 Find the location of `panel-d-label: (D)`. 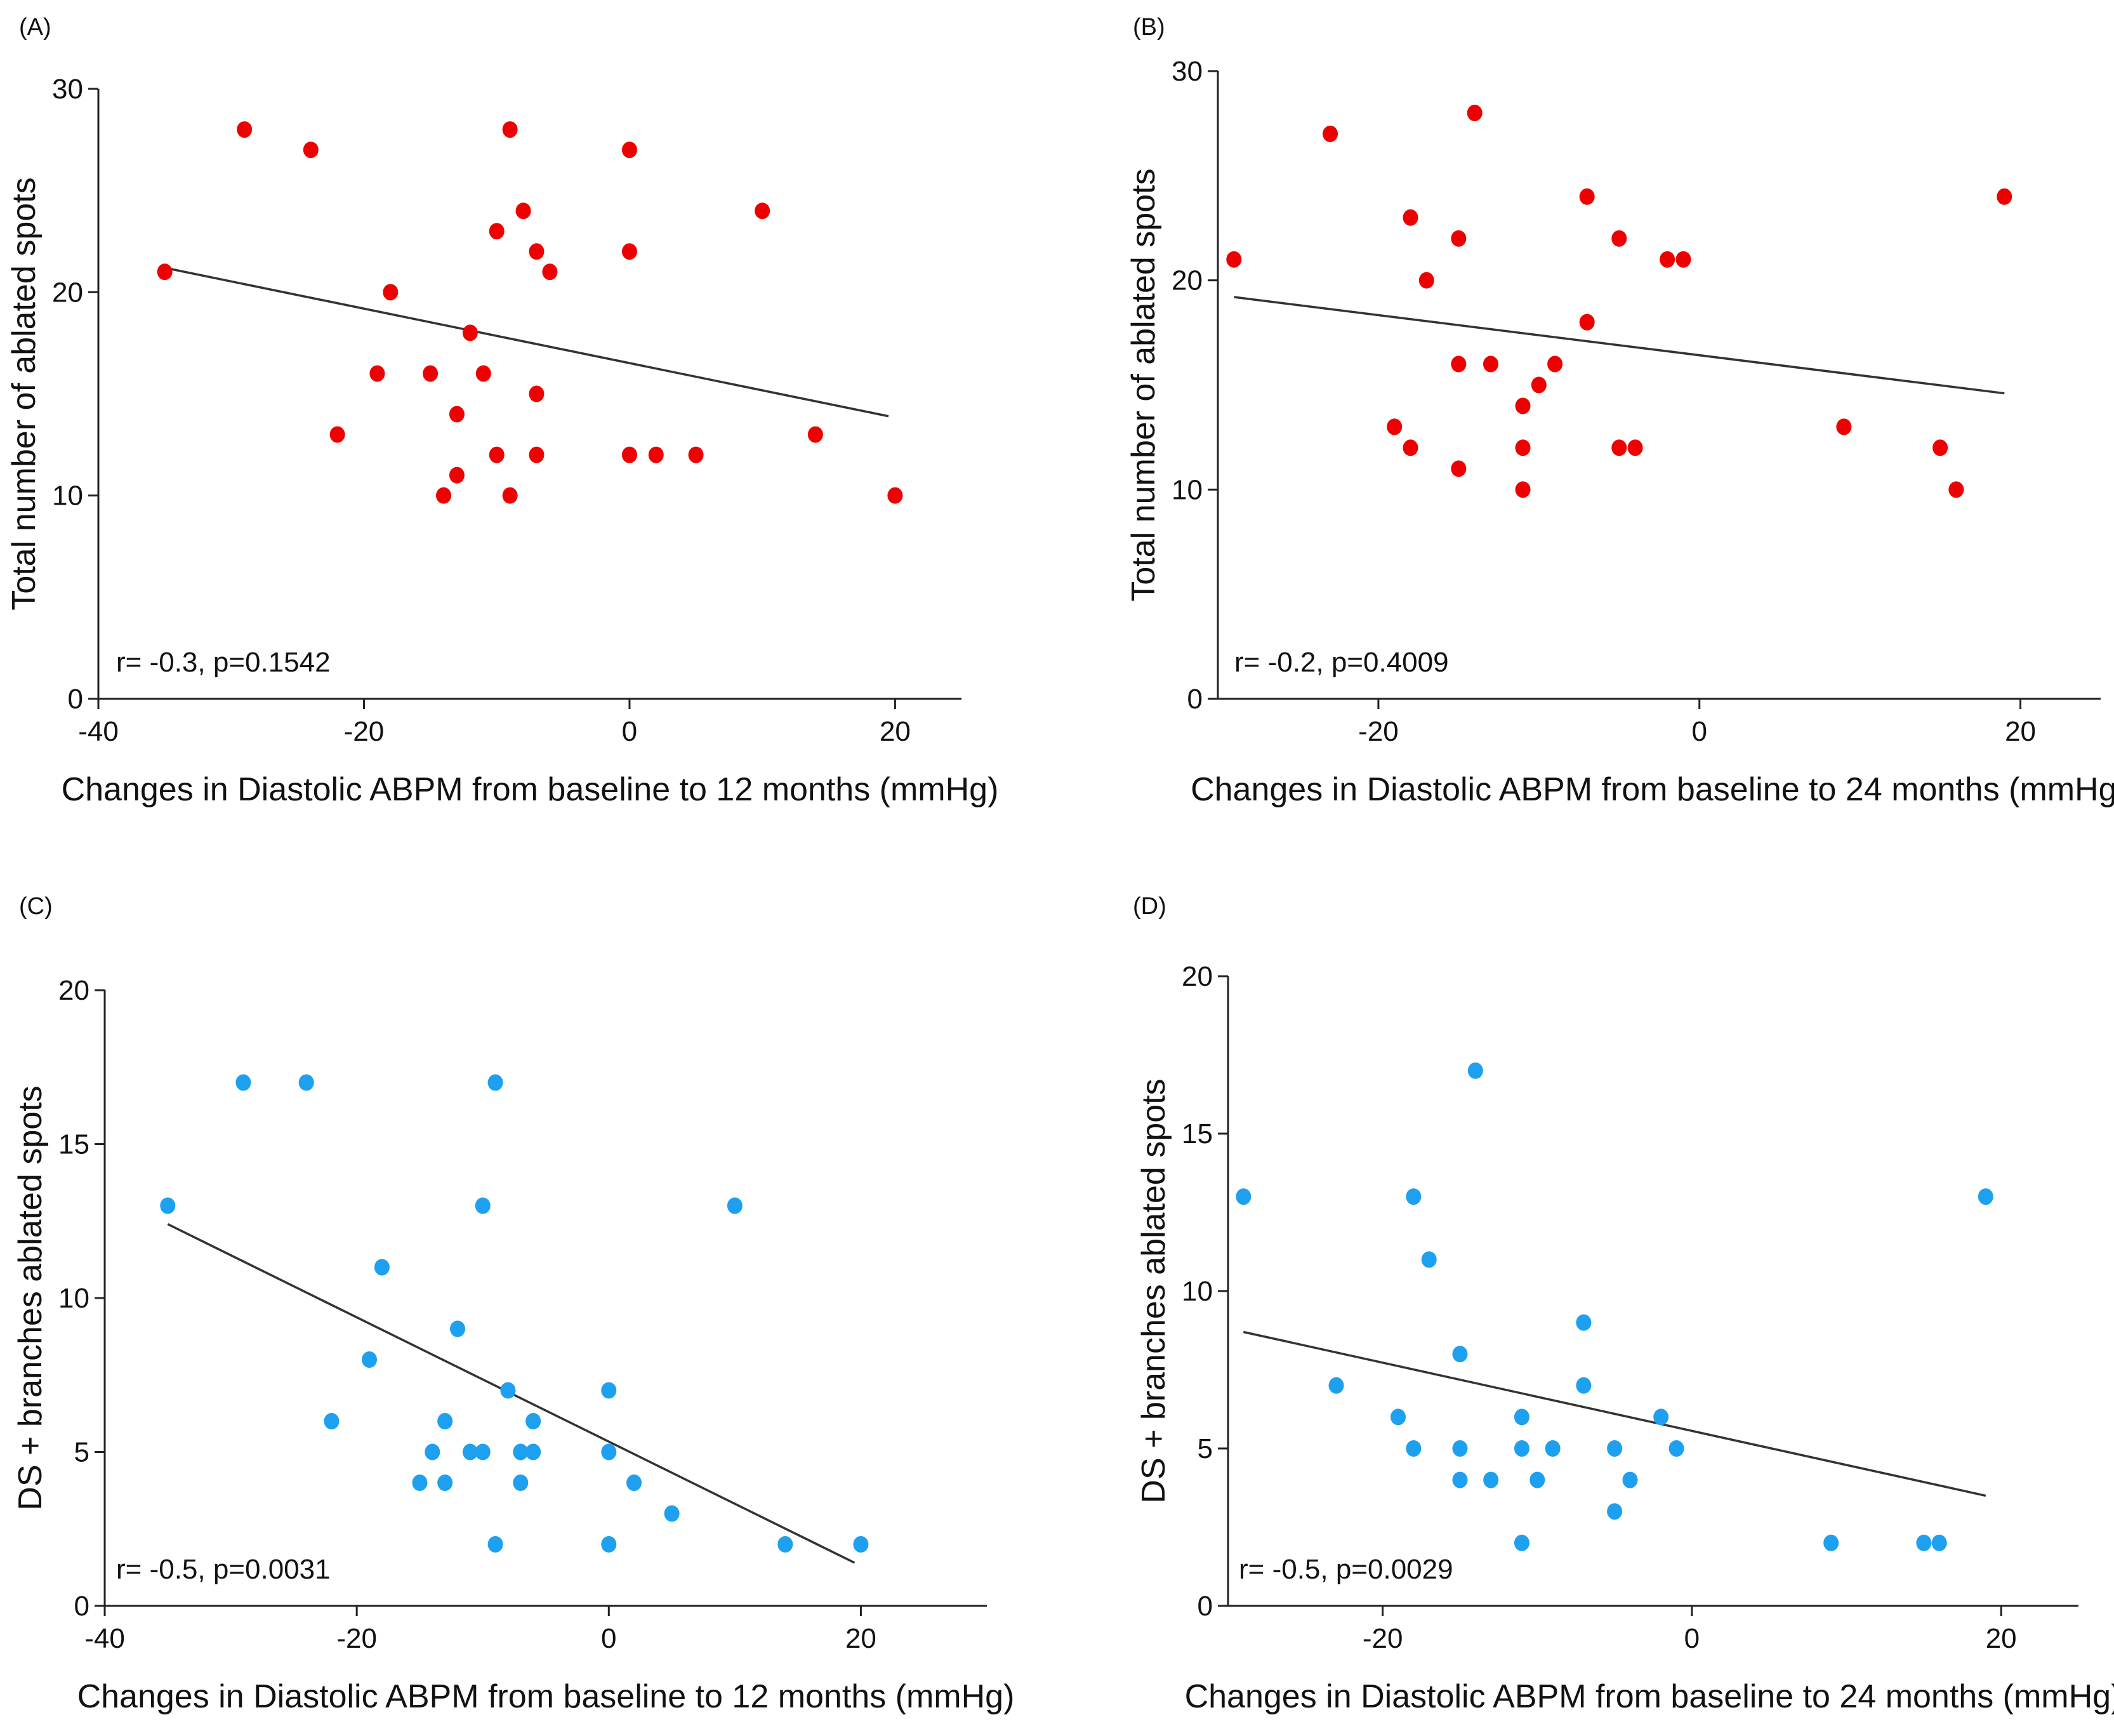

panel-d-label: (D) is located at coordinates (1149, 906).